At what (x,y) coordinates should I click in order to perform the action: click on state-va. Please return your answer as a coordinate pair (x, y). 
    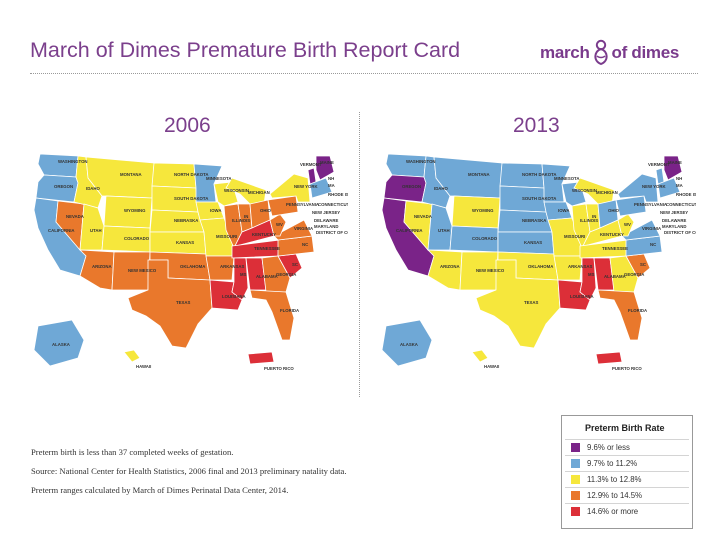
    Looking at the image, I should click on (641, 230).